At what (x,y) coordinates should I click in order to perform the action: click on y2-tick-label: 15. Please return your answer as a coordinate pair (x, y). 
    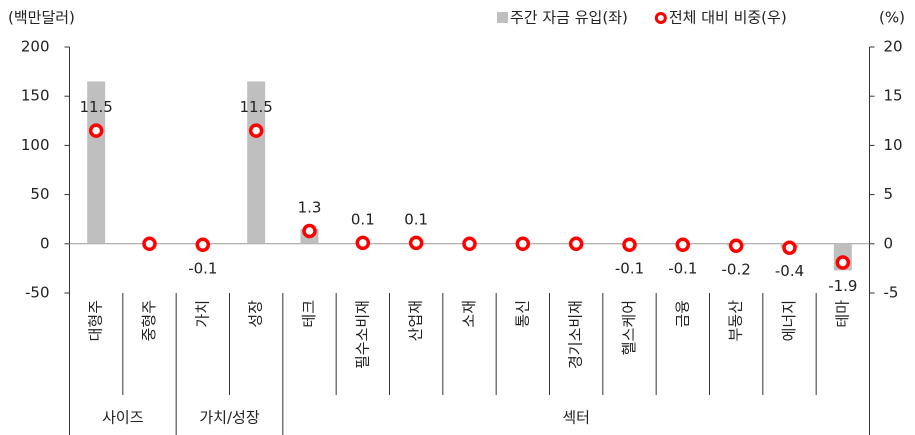
    Looking at the image, I should click on (893, 96).